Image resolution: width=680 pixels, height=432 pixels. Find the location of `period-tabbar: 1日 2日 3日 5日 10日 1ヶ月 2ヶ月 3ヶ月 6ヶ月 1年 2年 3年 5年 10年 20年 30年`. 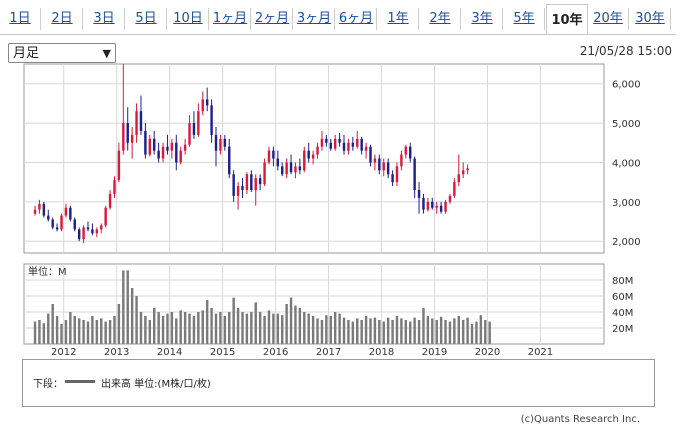

period-tabbar: 1日 2日 3日 5日 10日 1ヶ月 2ヶ月 3ヶ月 6ヶ月 1年 2年 3年 5年 10年 20年 30年 is located at coordinates (338, 19).